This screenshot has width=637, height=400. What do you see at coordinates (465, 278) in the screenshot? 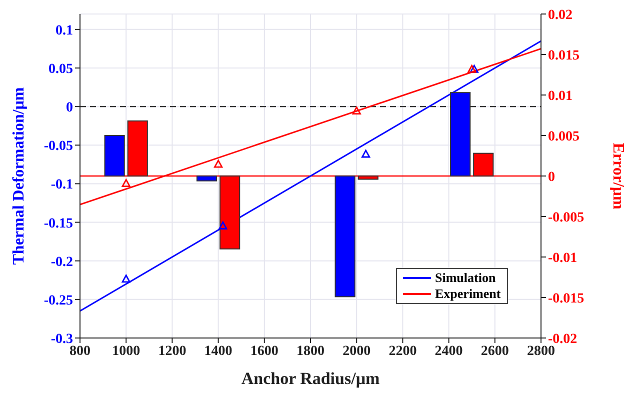
I see `legend-label: Simulation` at bounding box center [465, 278].